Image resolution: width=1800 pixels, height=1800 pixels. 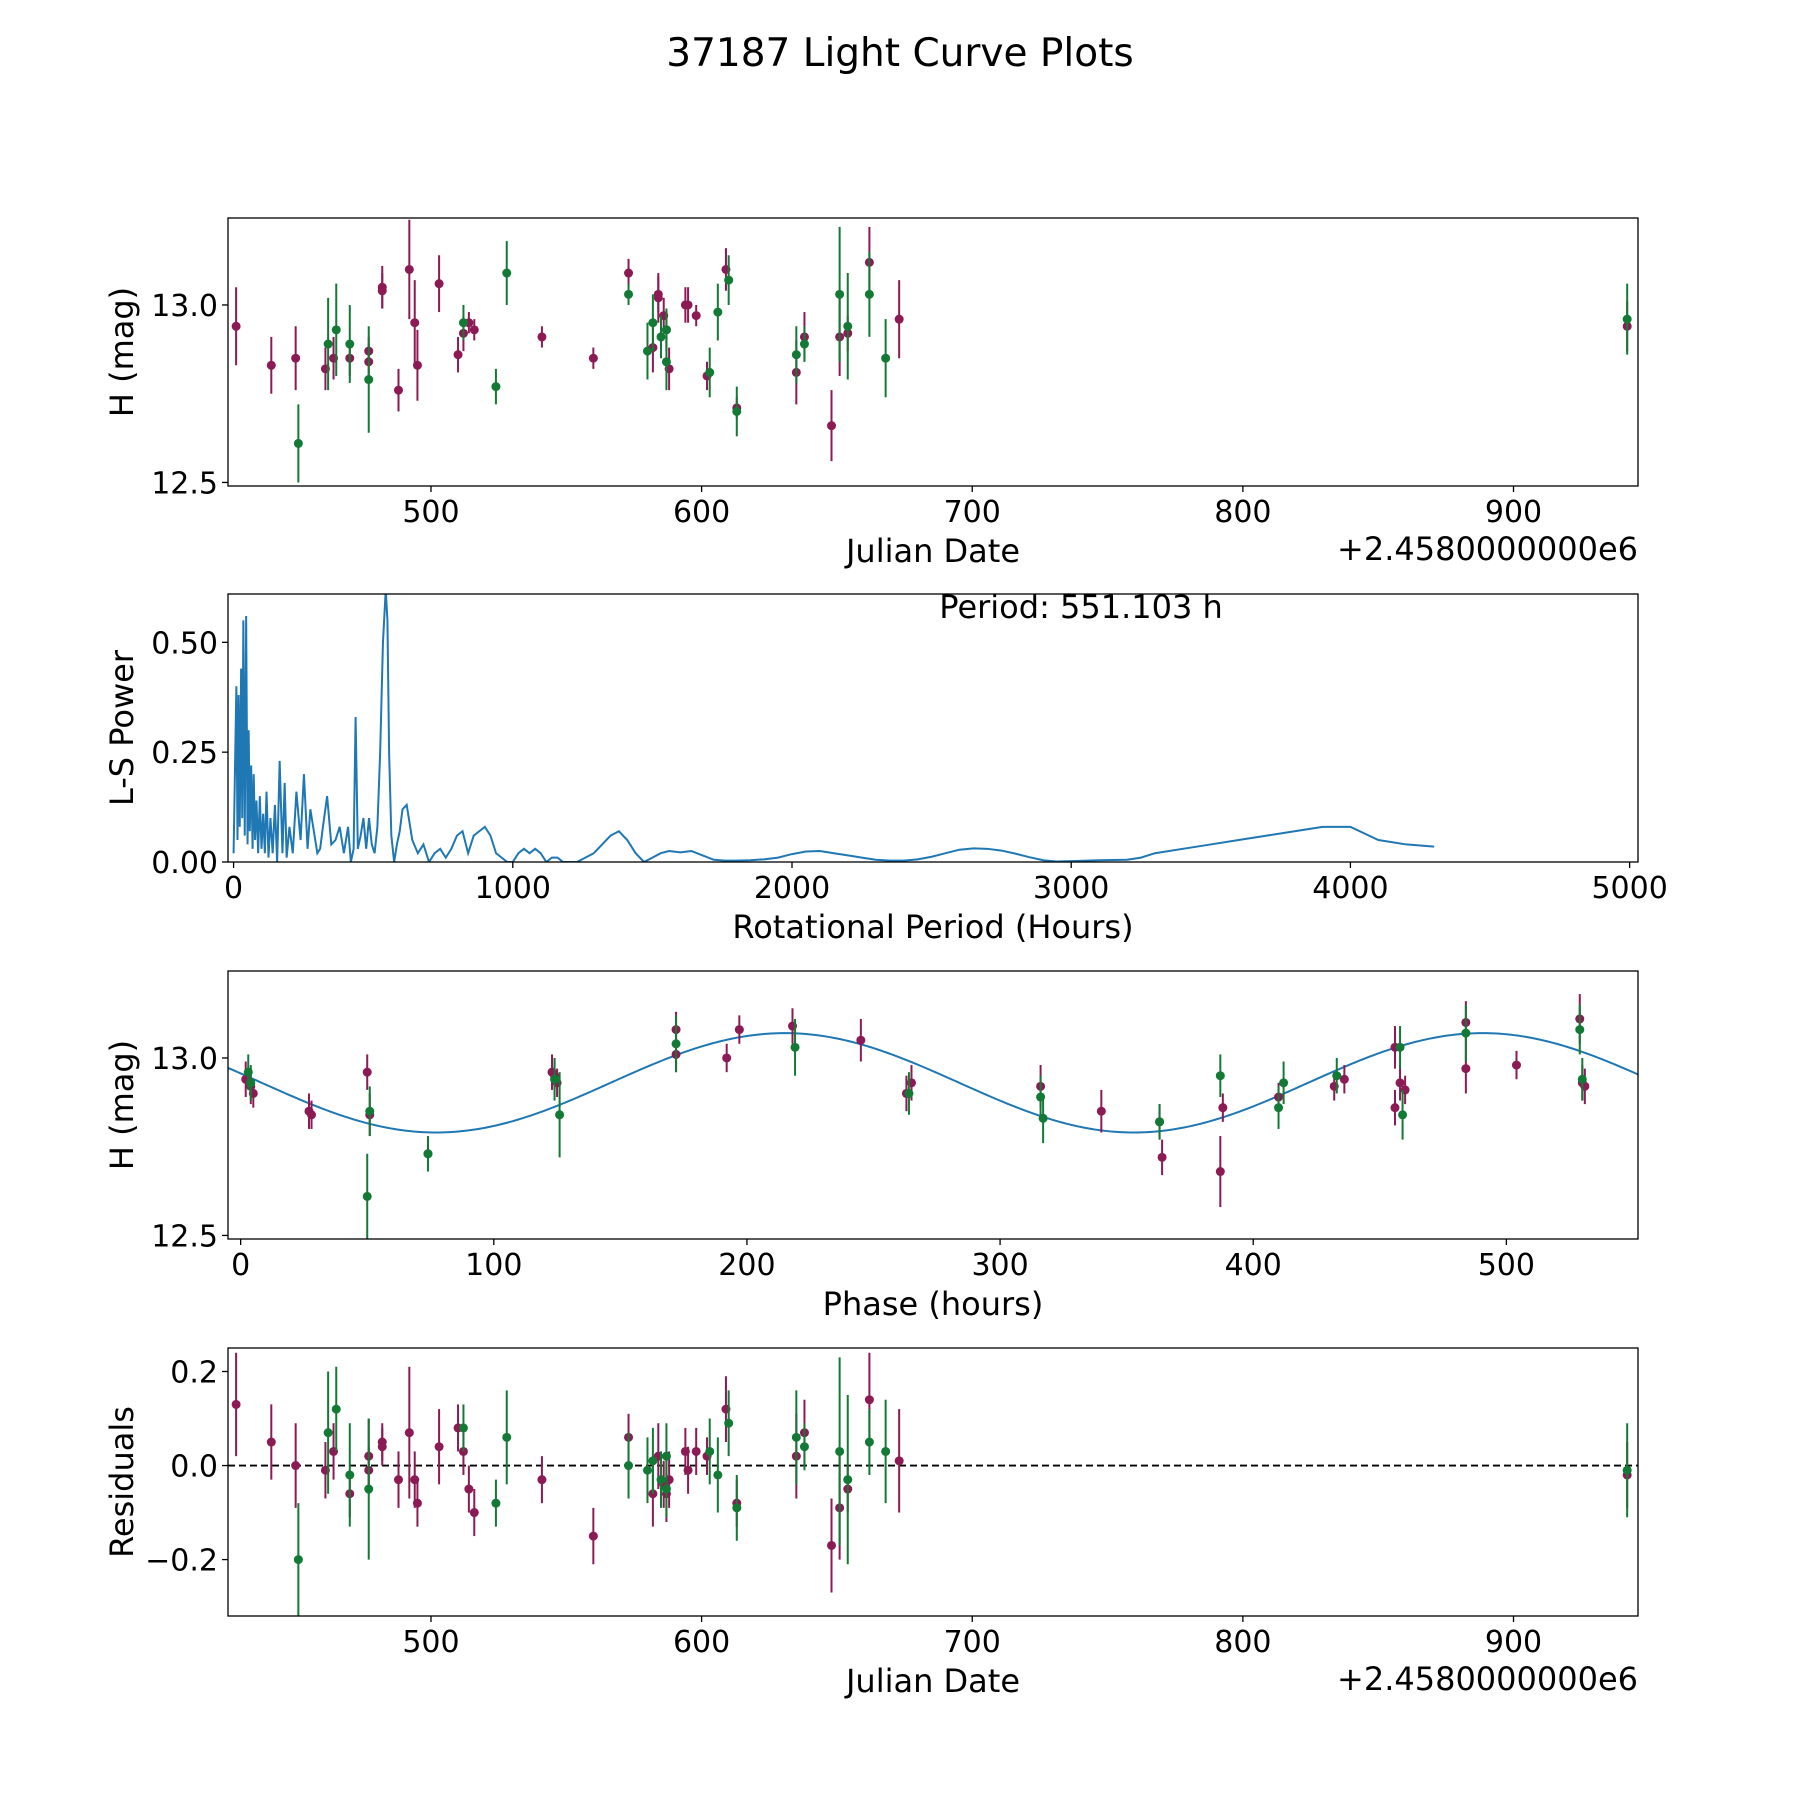 I want to click on phase-xlabel: Phase (hours), so click(x=933, y=1304).